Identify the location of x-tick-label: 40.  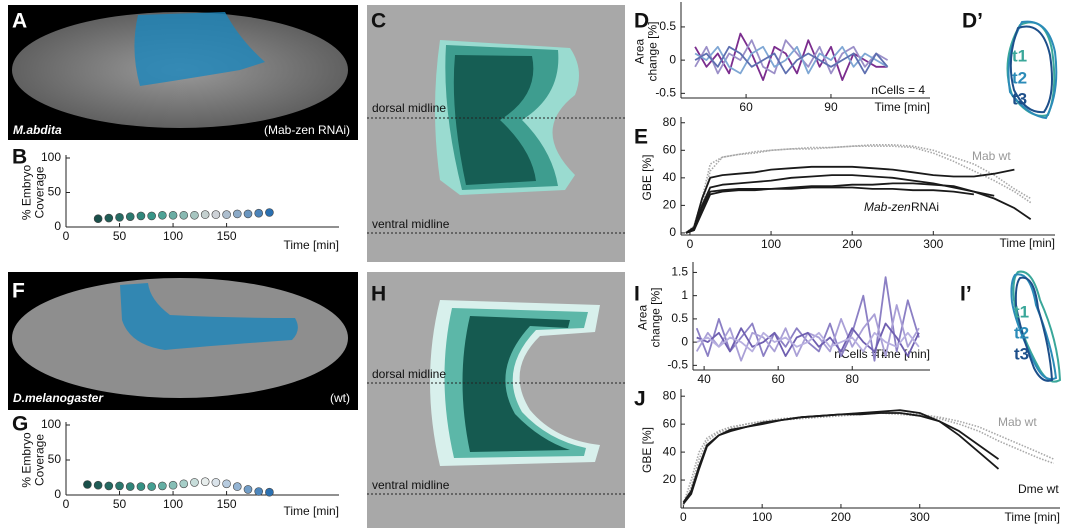
(704, 379).